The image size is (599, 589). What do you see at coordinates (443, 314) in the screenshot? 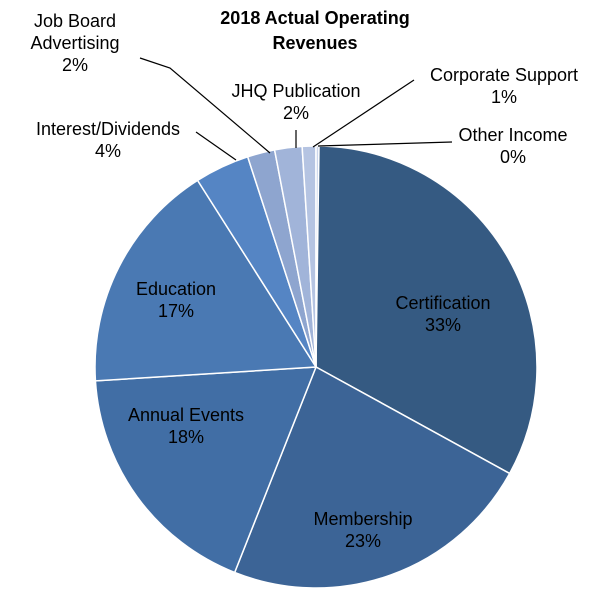
I see `category-label: Certification 33%` at bounding box center [443, 314].